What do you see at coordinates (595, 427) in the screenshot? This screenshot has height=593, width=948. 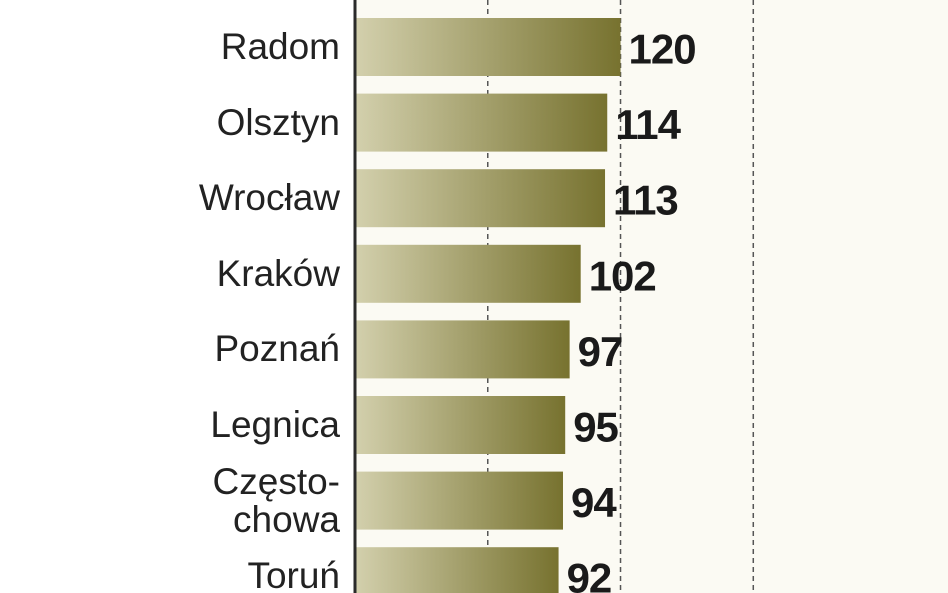 I see `value-label: 95` at bounding box center [595, 427].